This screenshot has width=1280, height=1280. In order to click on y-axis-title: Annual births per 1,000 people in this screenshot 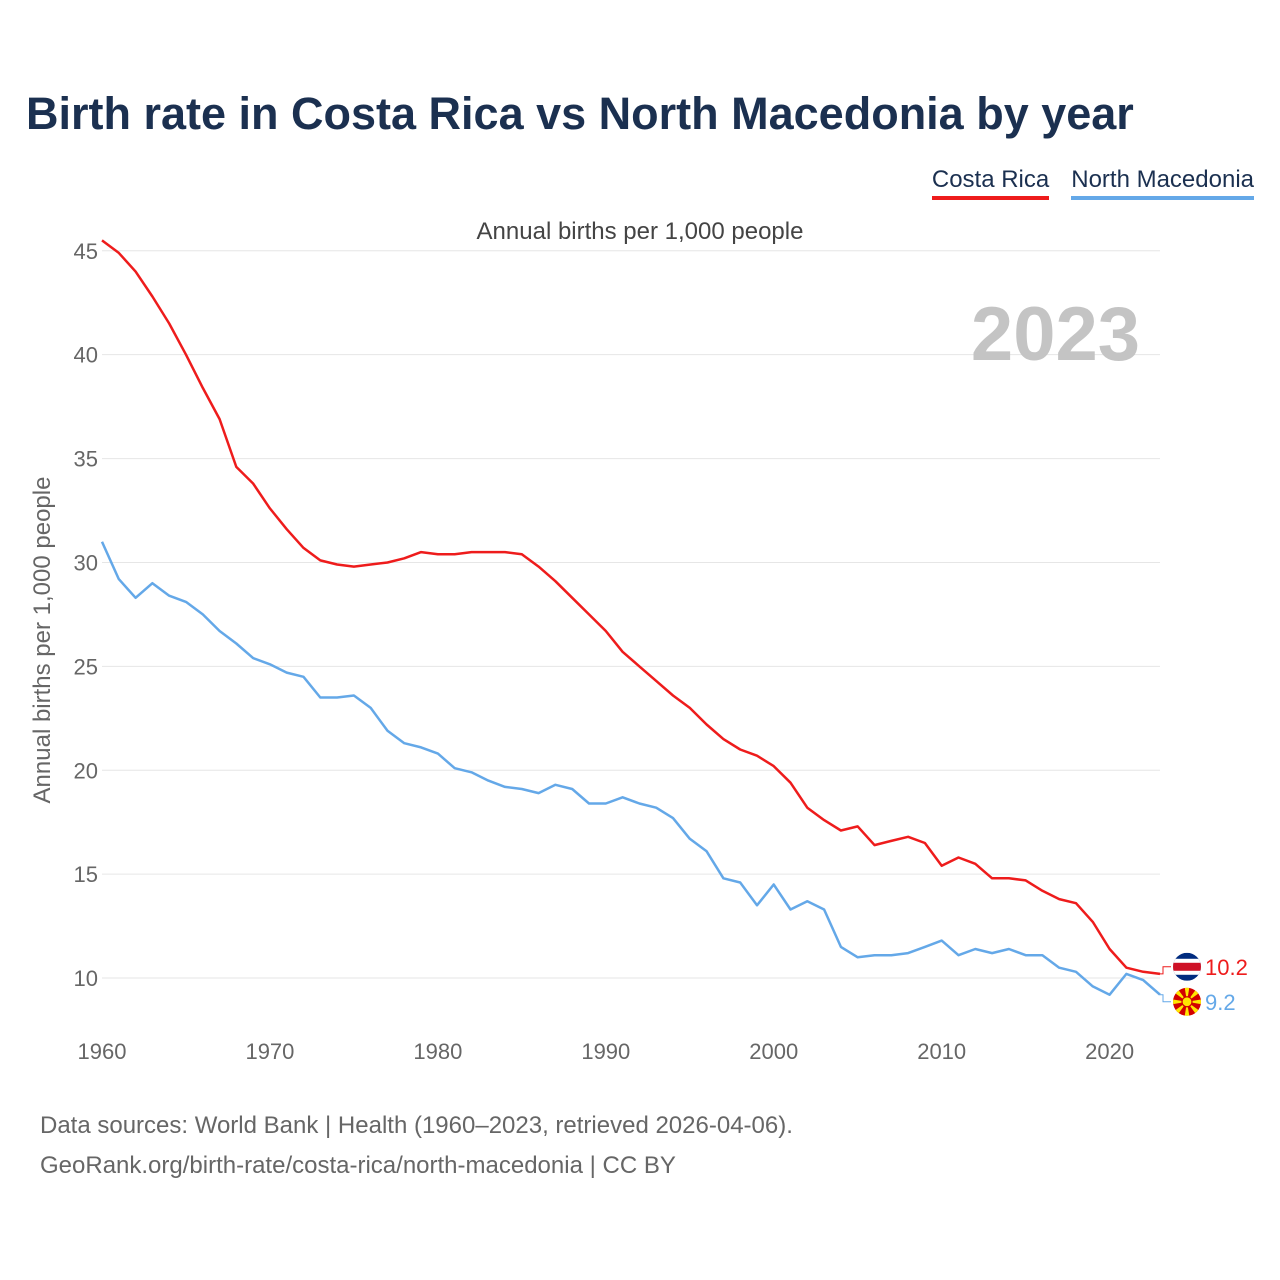, I will do `click(42, 640)`.